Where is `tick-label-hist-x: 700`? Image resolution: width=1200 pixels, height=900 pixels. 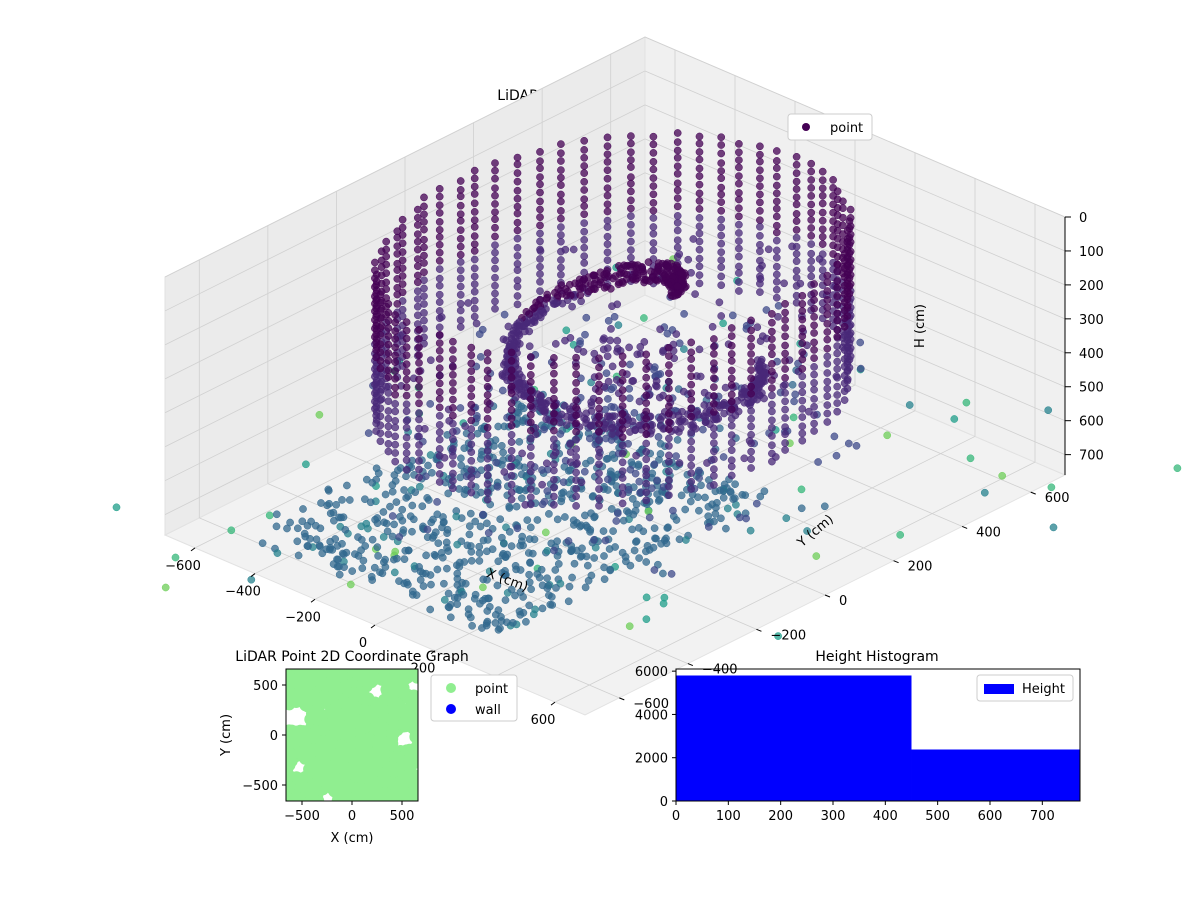
tick-label-hist-x: 700 is located at coordinates (1042, 816).